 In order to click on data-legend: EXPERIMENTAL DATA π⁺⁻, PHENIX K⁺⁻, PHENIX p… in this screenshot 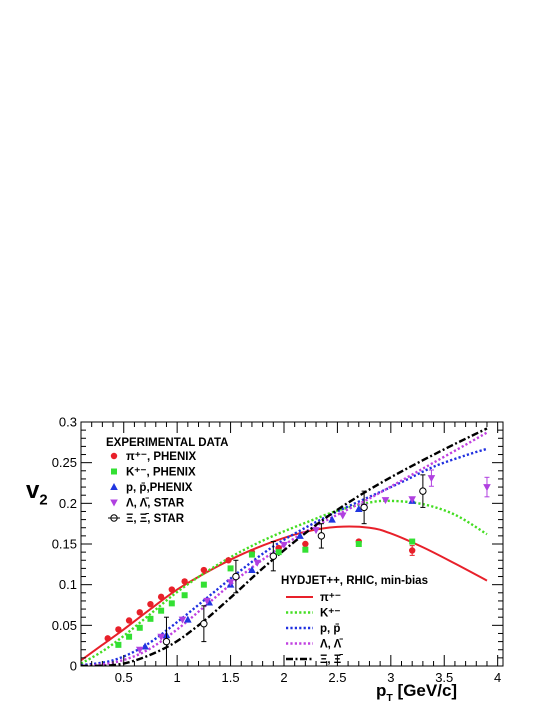, I will do `click(167, 481)`.